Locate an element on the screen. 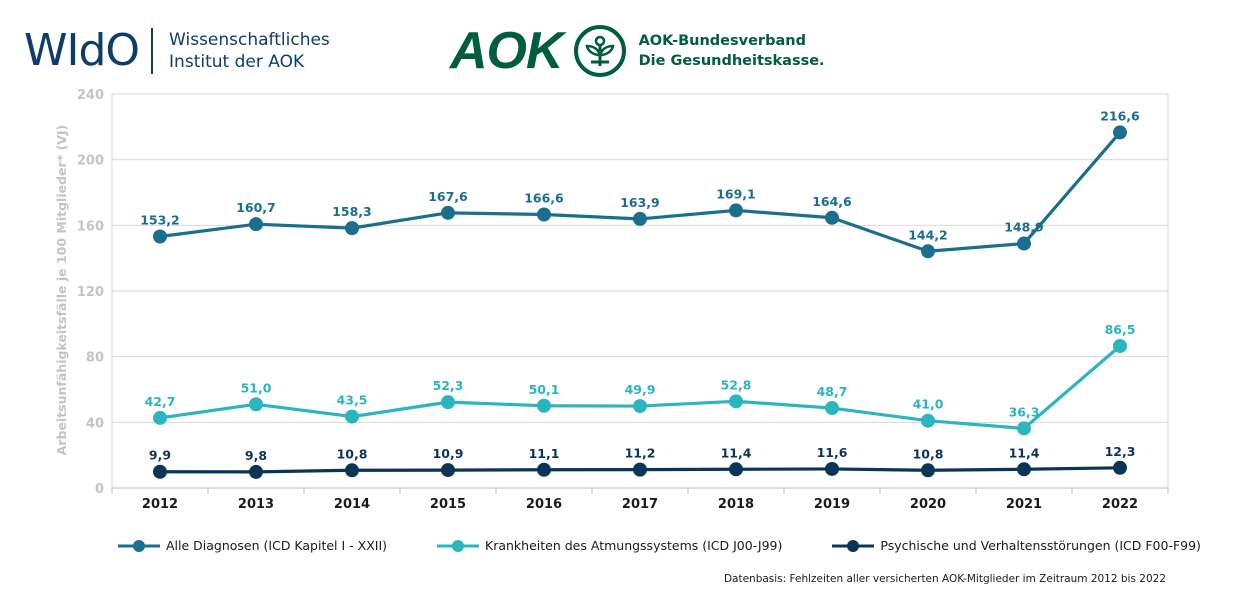 The width and height of the screenshot is (1238, 607). data-label: 48,7 is located at coordinates (832, 391).